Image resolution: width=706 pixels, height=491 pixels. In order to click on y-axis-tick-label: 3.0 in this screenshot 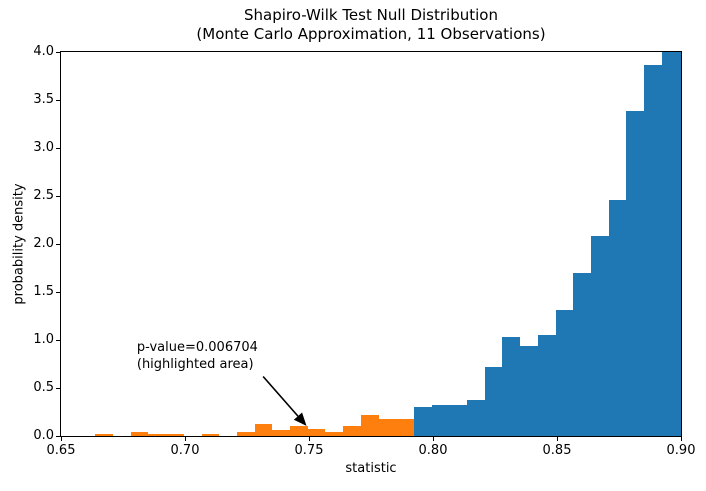, I will do `click(43, 147)`.